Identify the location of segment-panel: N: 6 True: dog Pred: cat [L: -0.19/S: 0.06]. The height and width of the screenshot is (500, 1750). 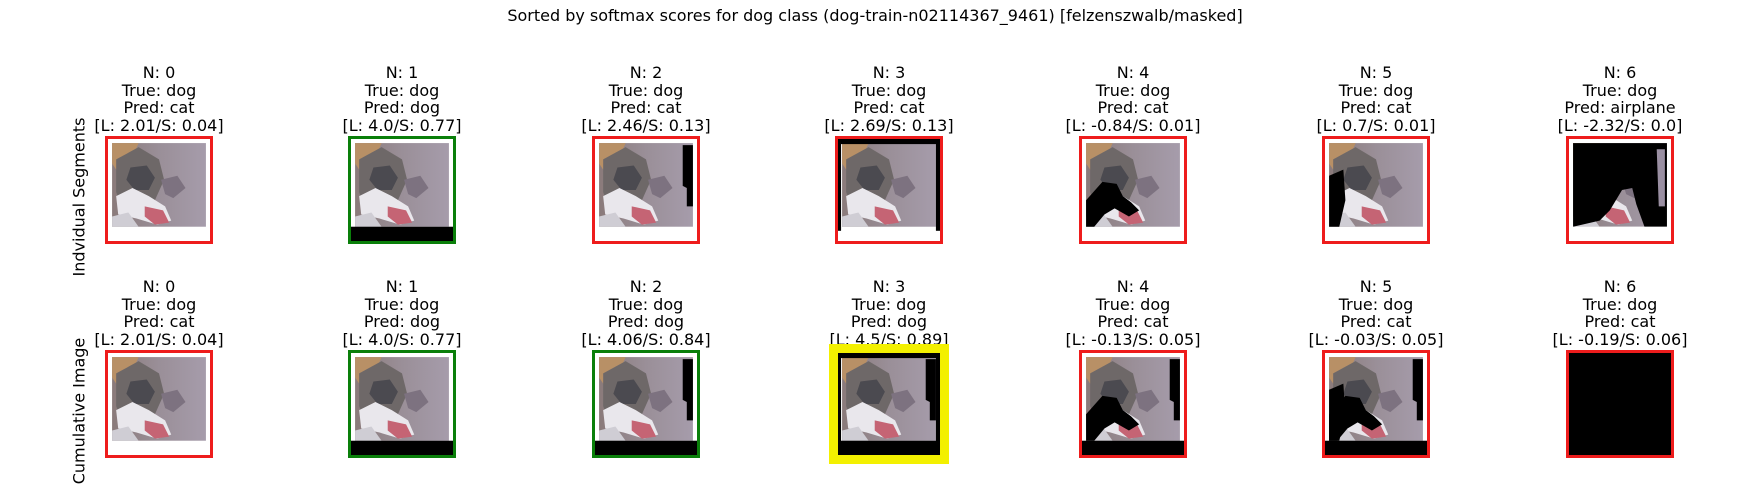
(1620, 368).